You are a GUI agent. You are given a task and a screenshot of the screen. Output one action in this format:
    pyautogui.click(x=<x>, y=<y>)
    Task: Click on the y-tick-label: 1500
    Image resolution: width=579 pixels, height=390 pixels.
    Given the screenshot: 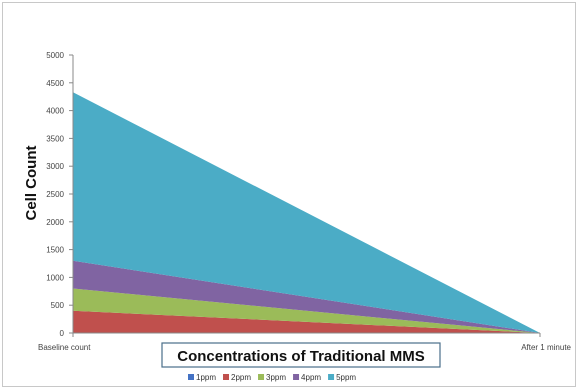 What is the action you would take?
    pyautogui.click(x=55, y=250)
    